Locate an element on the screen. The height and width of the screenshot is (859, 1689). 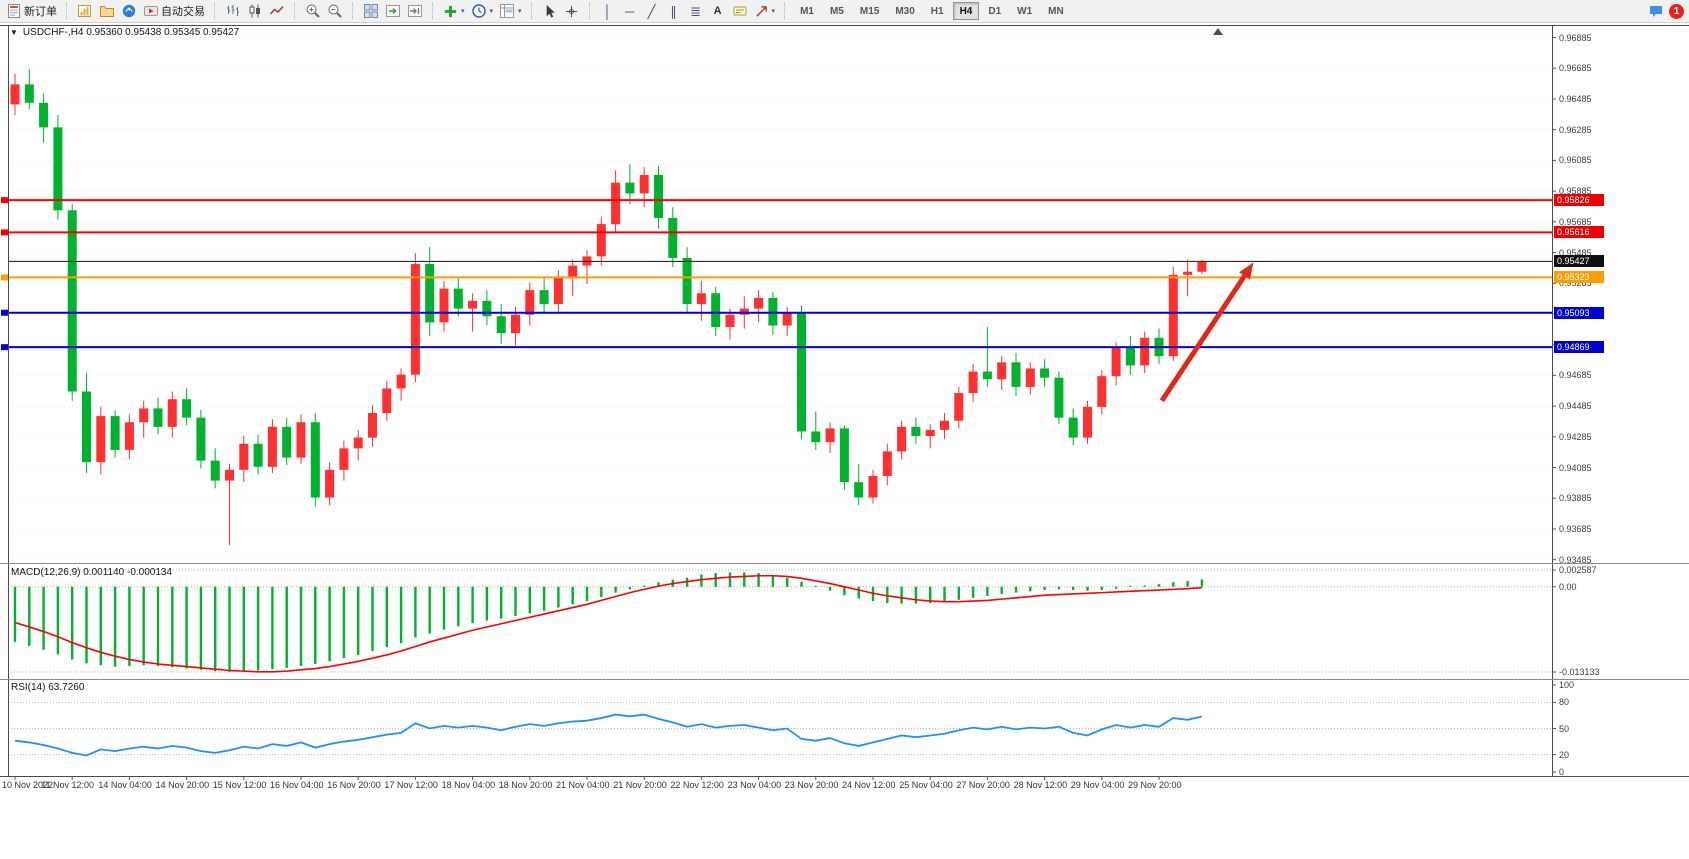
support-line-1-anchor is located at coordinates (4, 312).